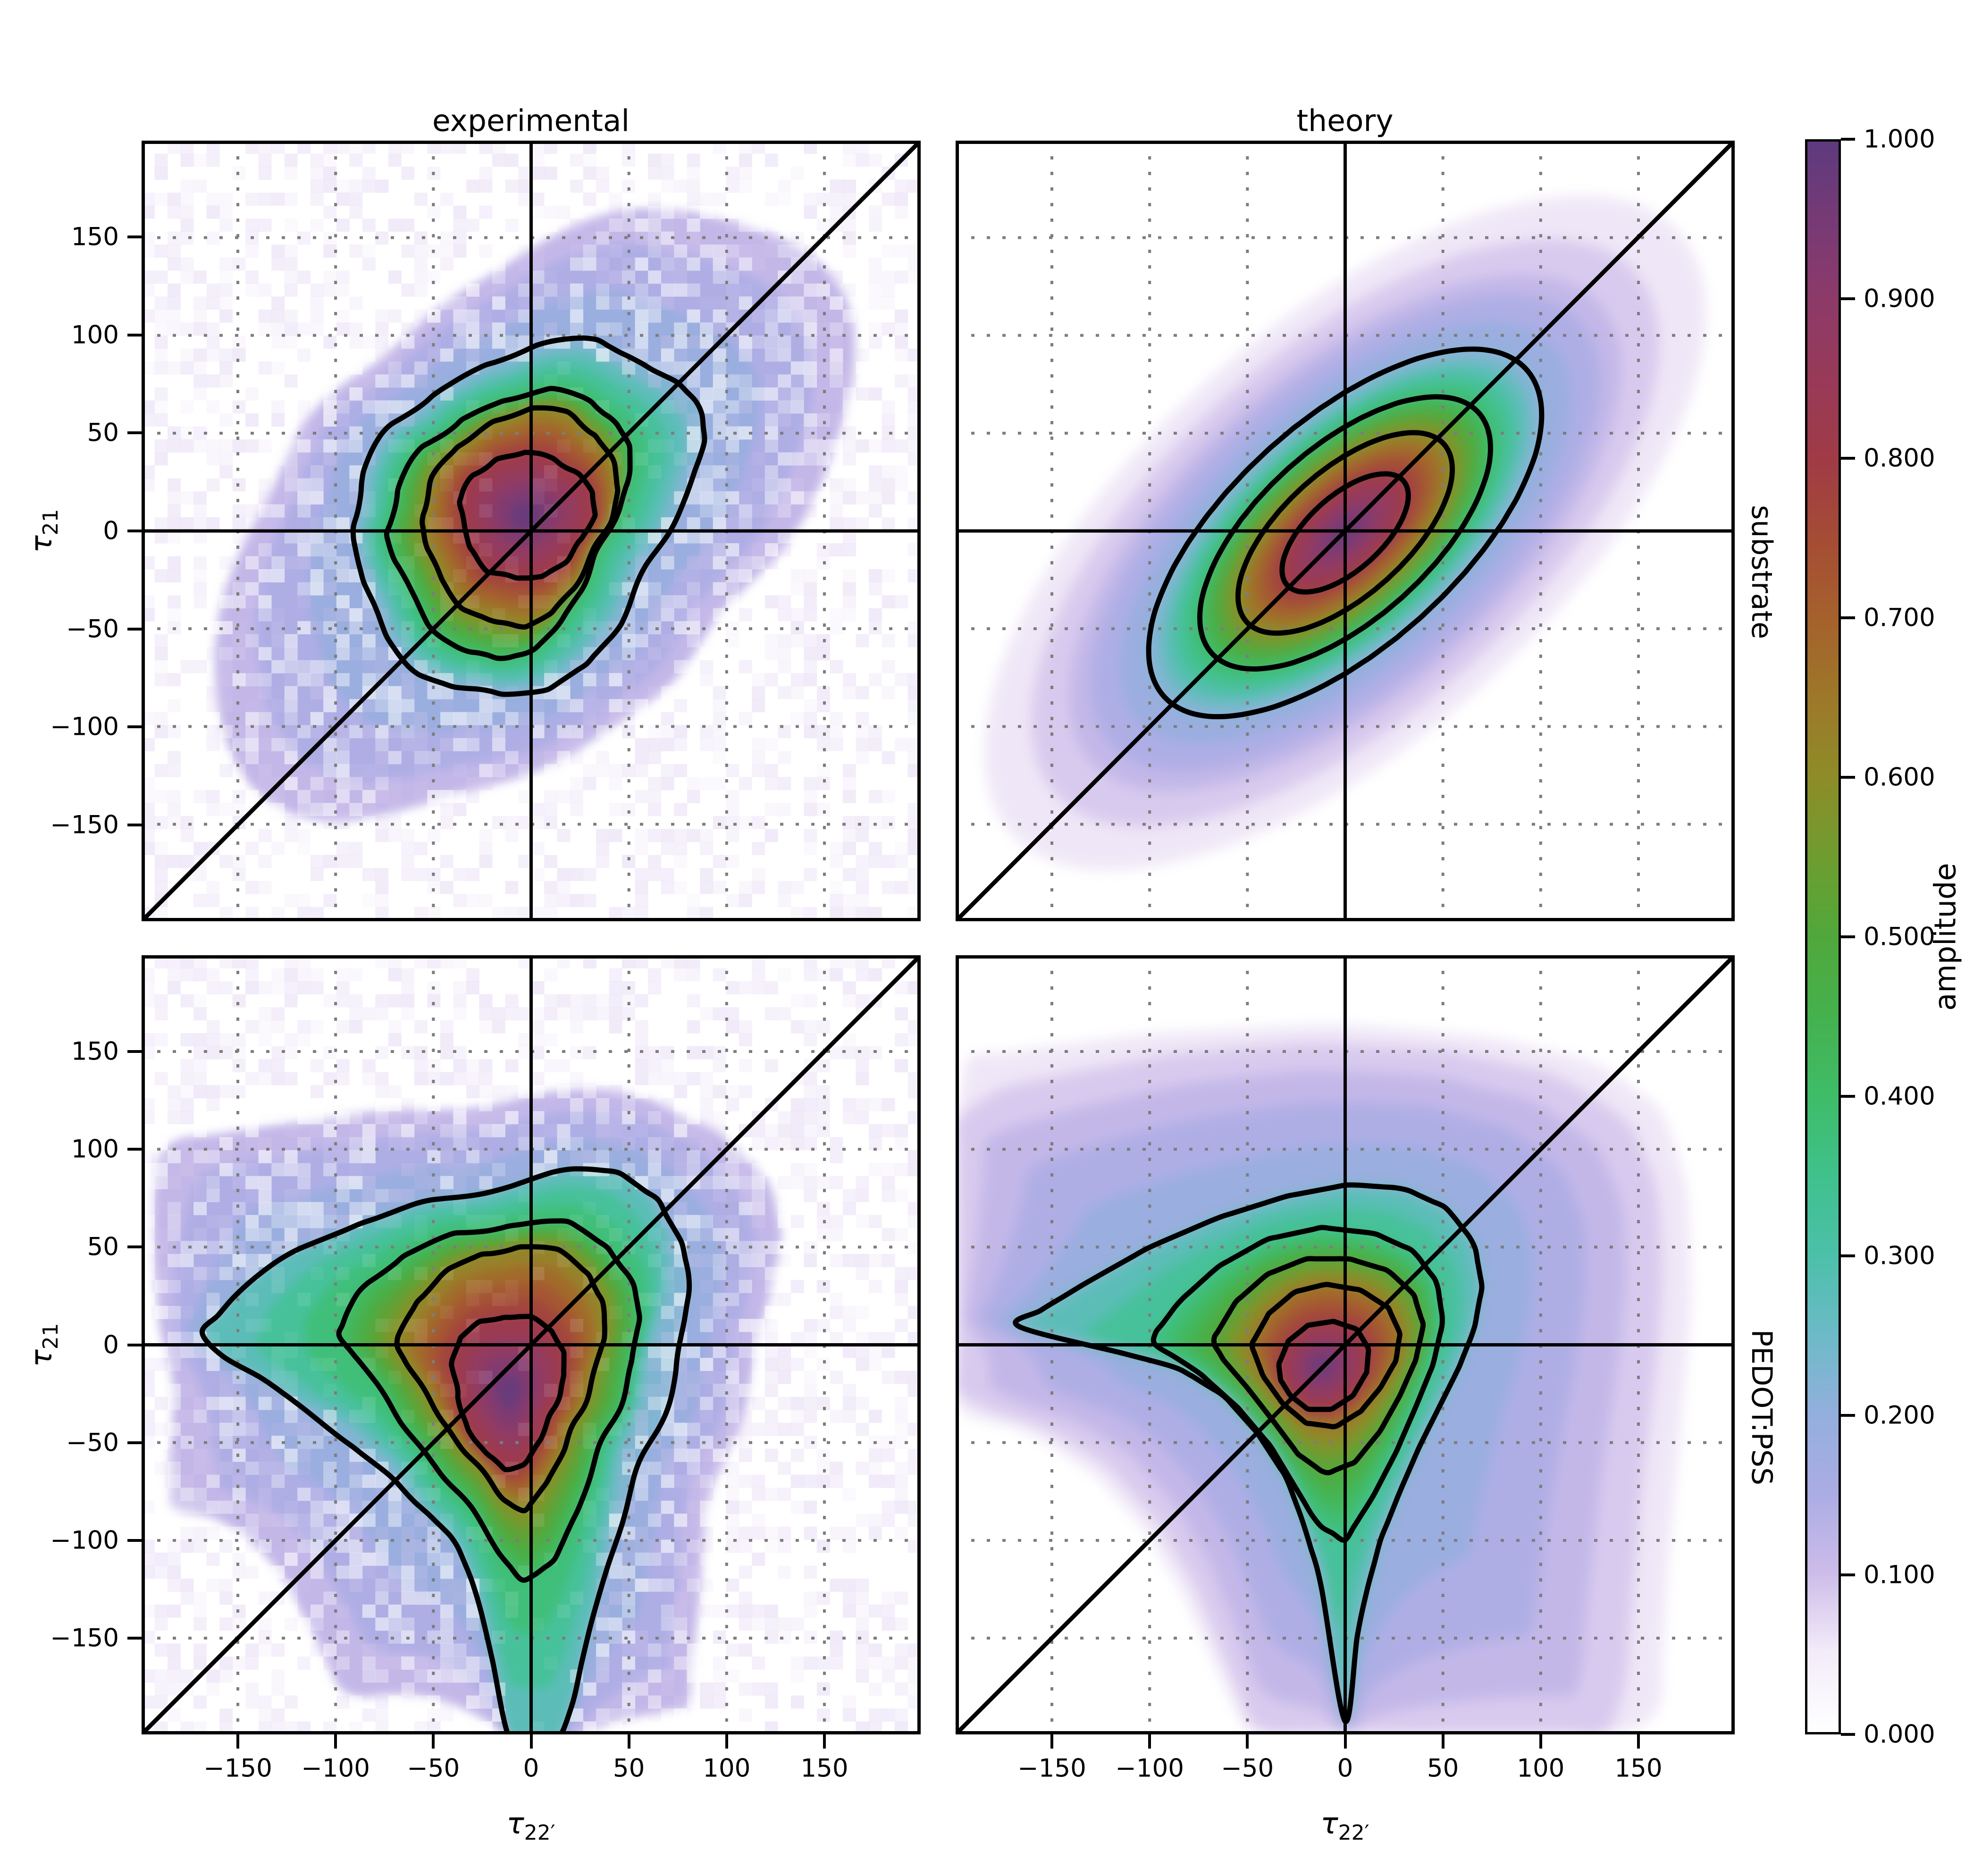 The image size is (1982, 1876). What do you see at coordinates (43, 1345) in the screenshot?
I see `y-axis-label-bottom: τ21` at bounding box center [43, 1345].